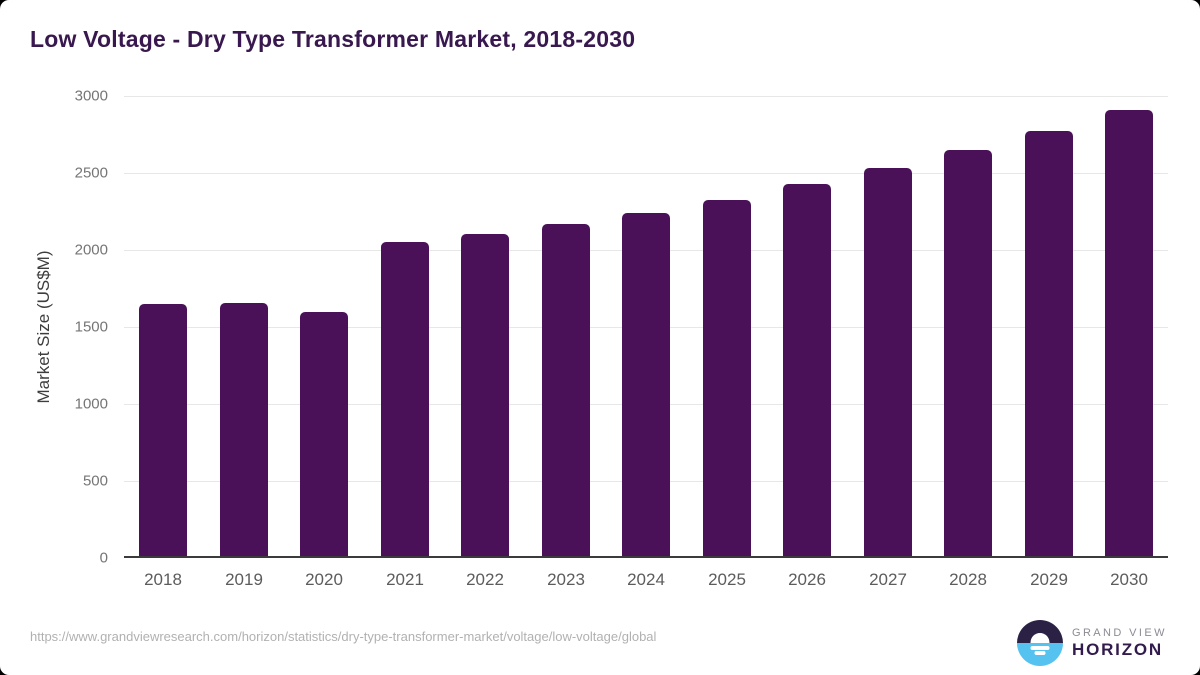  I want to click on y-tick-label-2500: 2500, so click(91, 173).